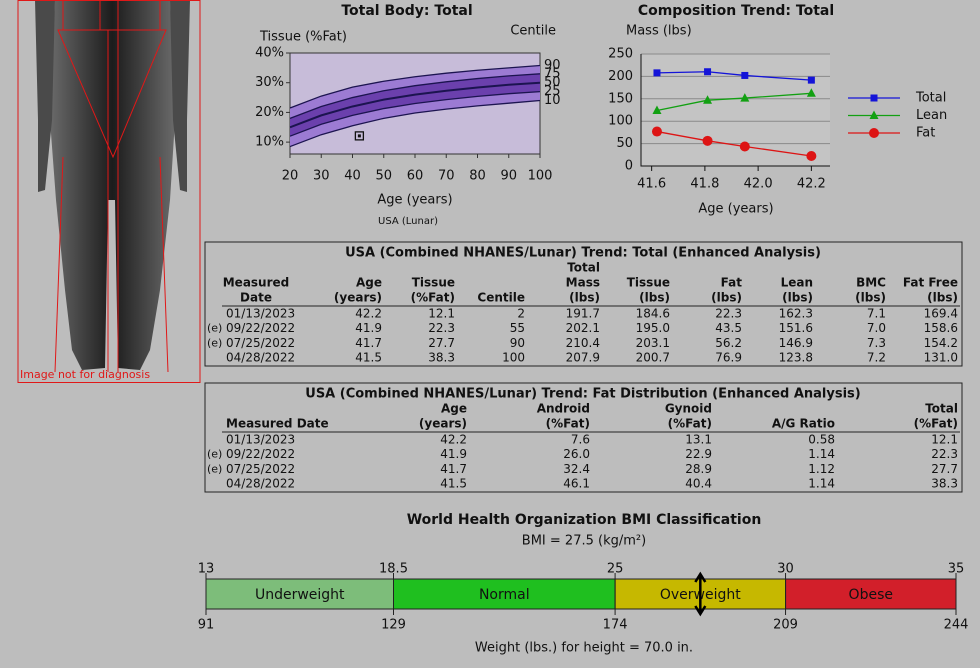 The width and height of the screenshot is (980, 668). I want to click on weight-footer: Weight (lbs.) for height = 70.0 in., so click(584, 648).